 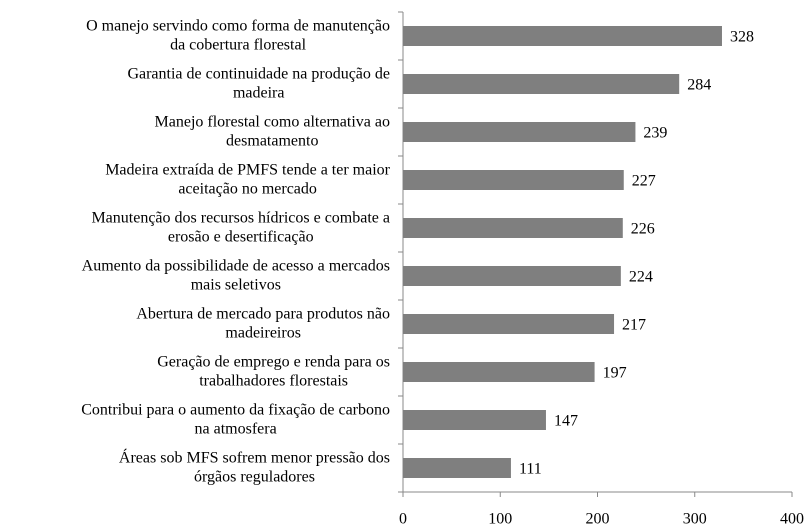 I want to click on y-tick-label: madeireiros, so click(x=263, y=333).